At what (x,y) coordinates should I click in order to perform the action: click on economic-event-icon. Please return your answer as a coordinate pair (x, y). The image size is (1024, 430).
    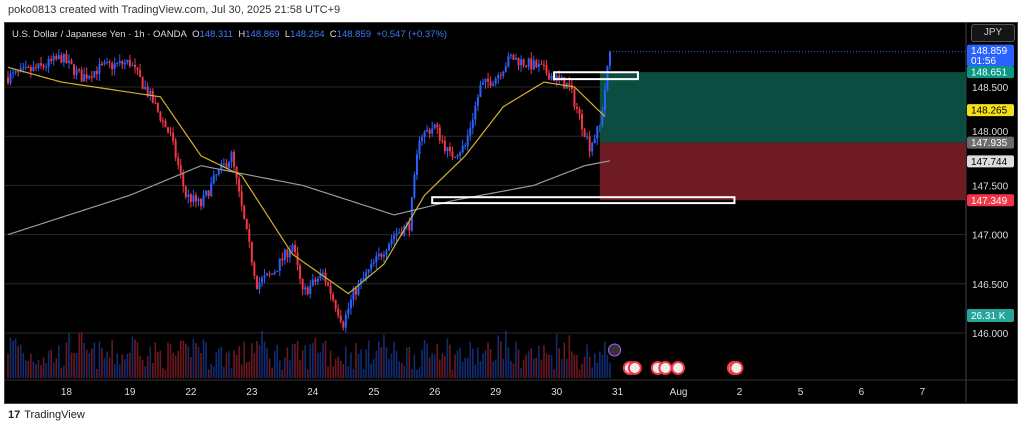
    Looking at the image, I should click on (678, 368).